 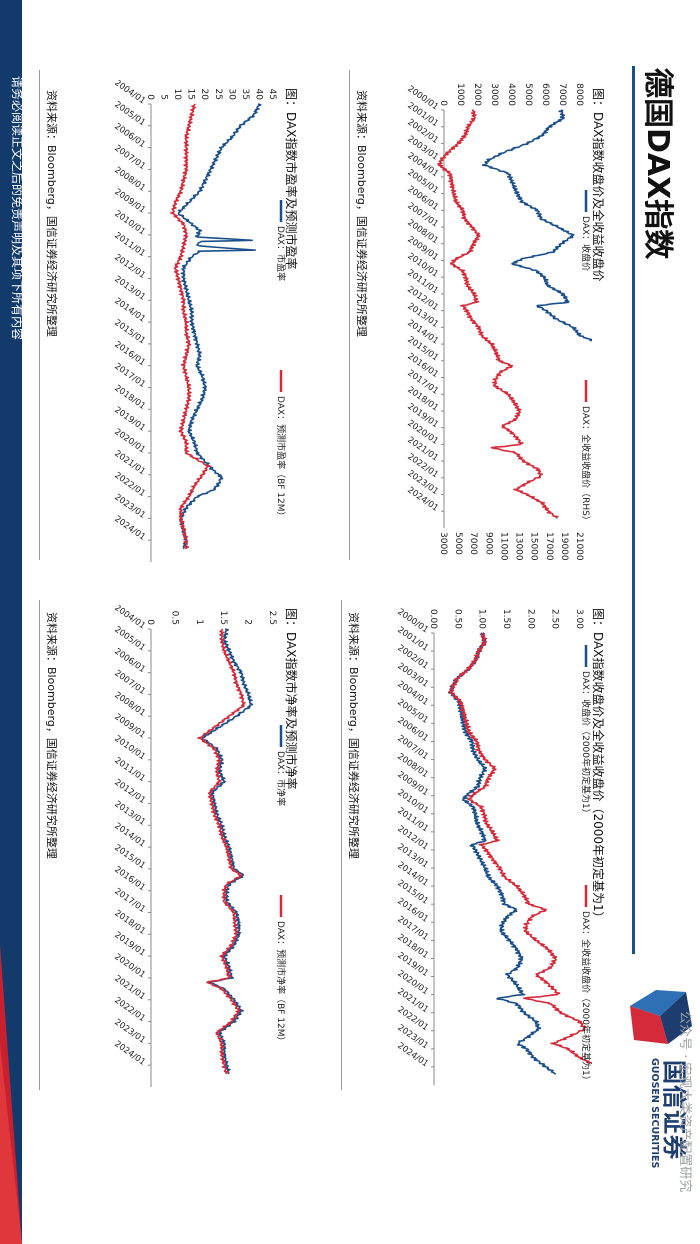 I want to click on chart1-source: 资料来源：Bloomberg，国信证券经济研究所整理, so click(x=361, y=213).